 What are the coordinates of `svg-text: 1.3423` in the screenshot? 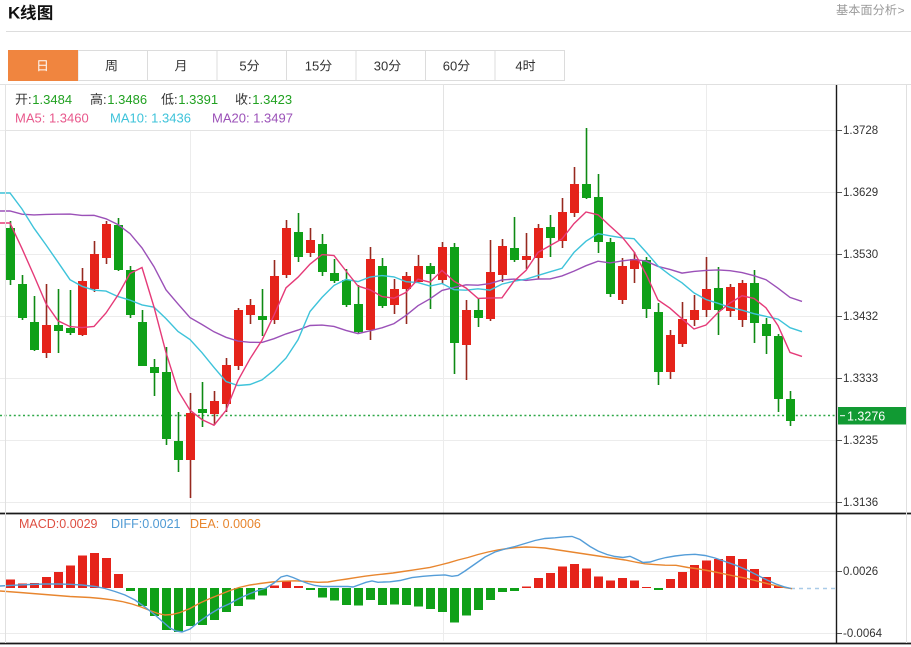 It's located at (272, 99).